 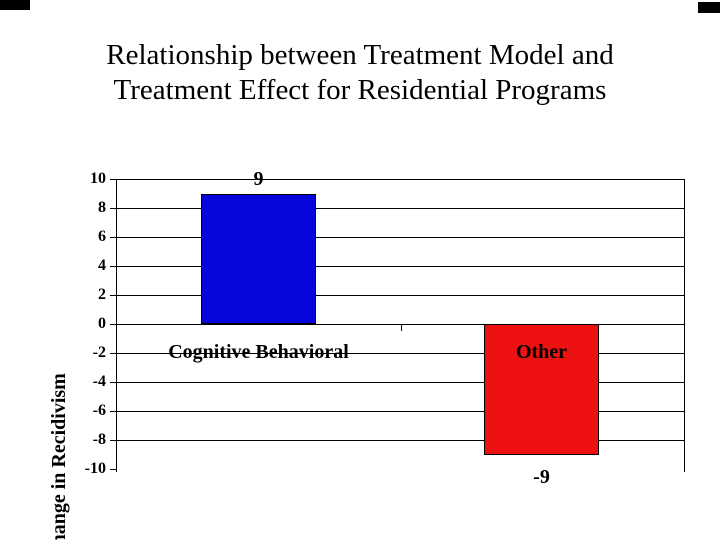 I want to click on y-tick-label: -10, so click(x=95, y=468).